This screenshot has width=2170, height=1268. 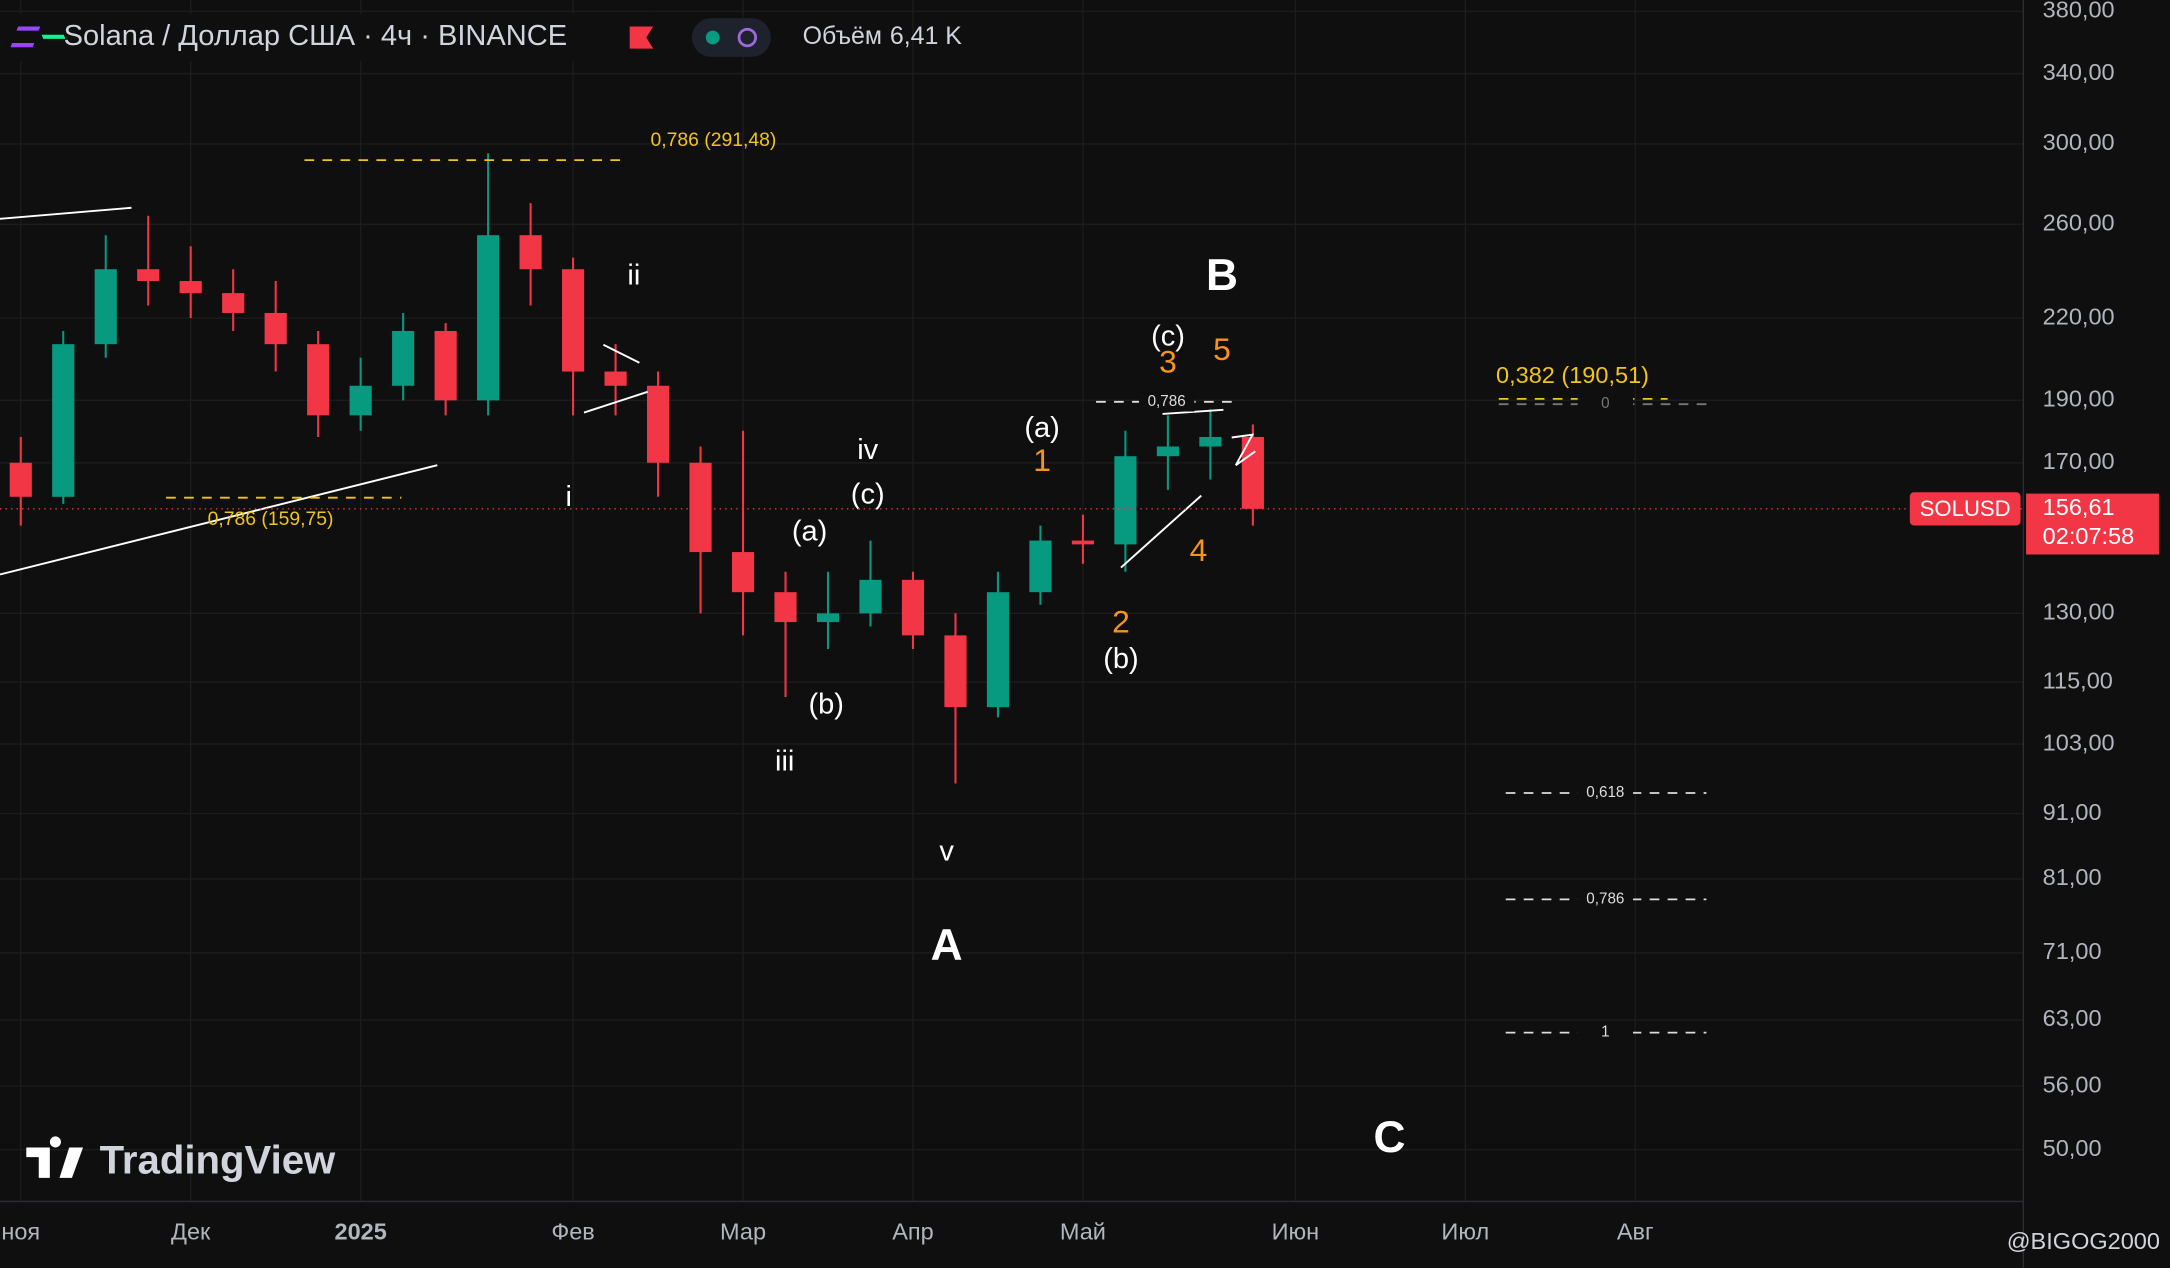 I want to click on header-bg, so click(x=336, y=38).